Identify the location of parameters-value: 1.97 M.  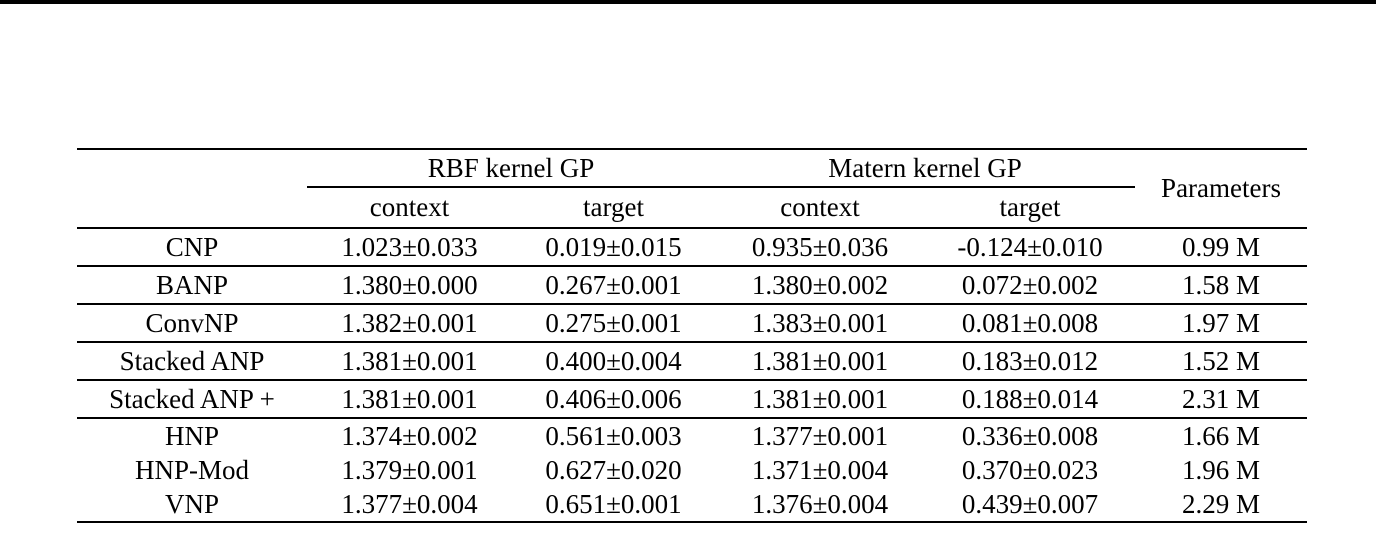
(1221, 322).